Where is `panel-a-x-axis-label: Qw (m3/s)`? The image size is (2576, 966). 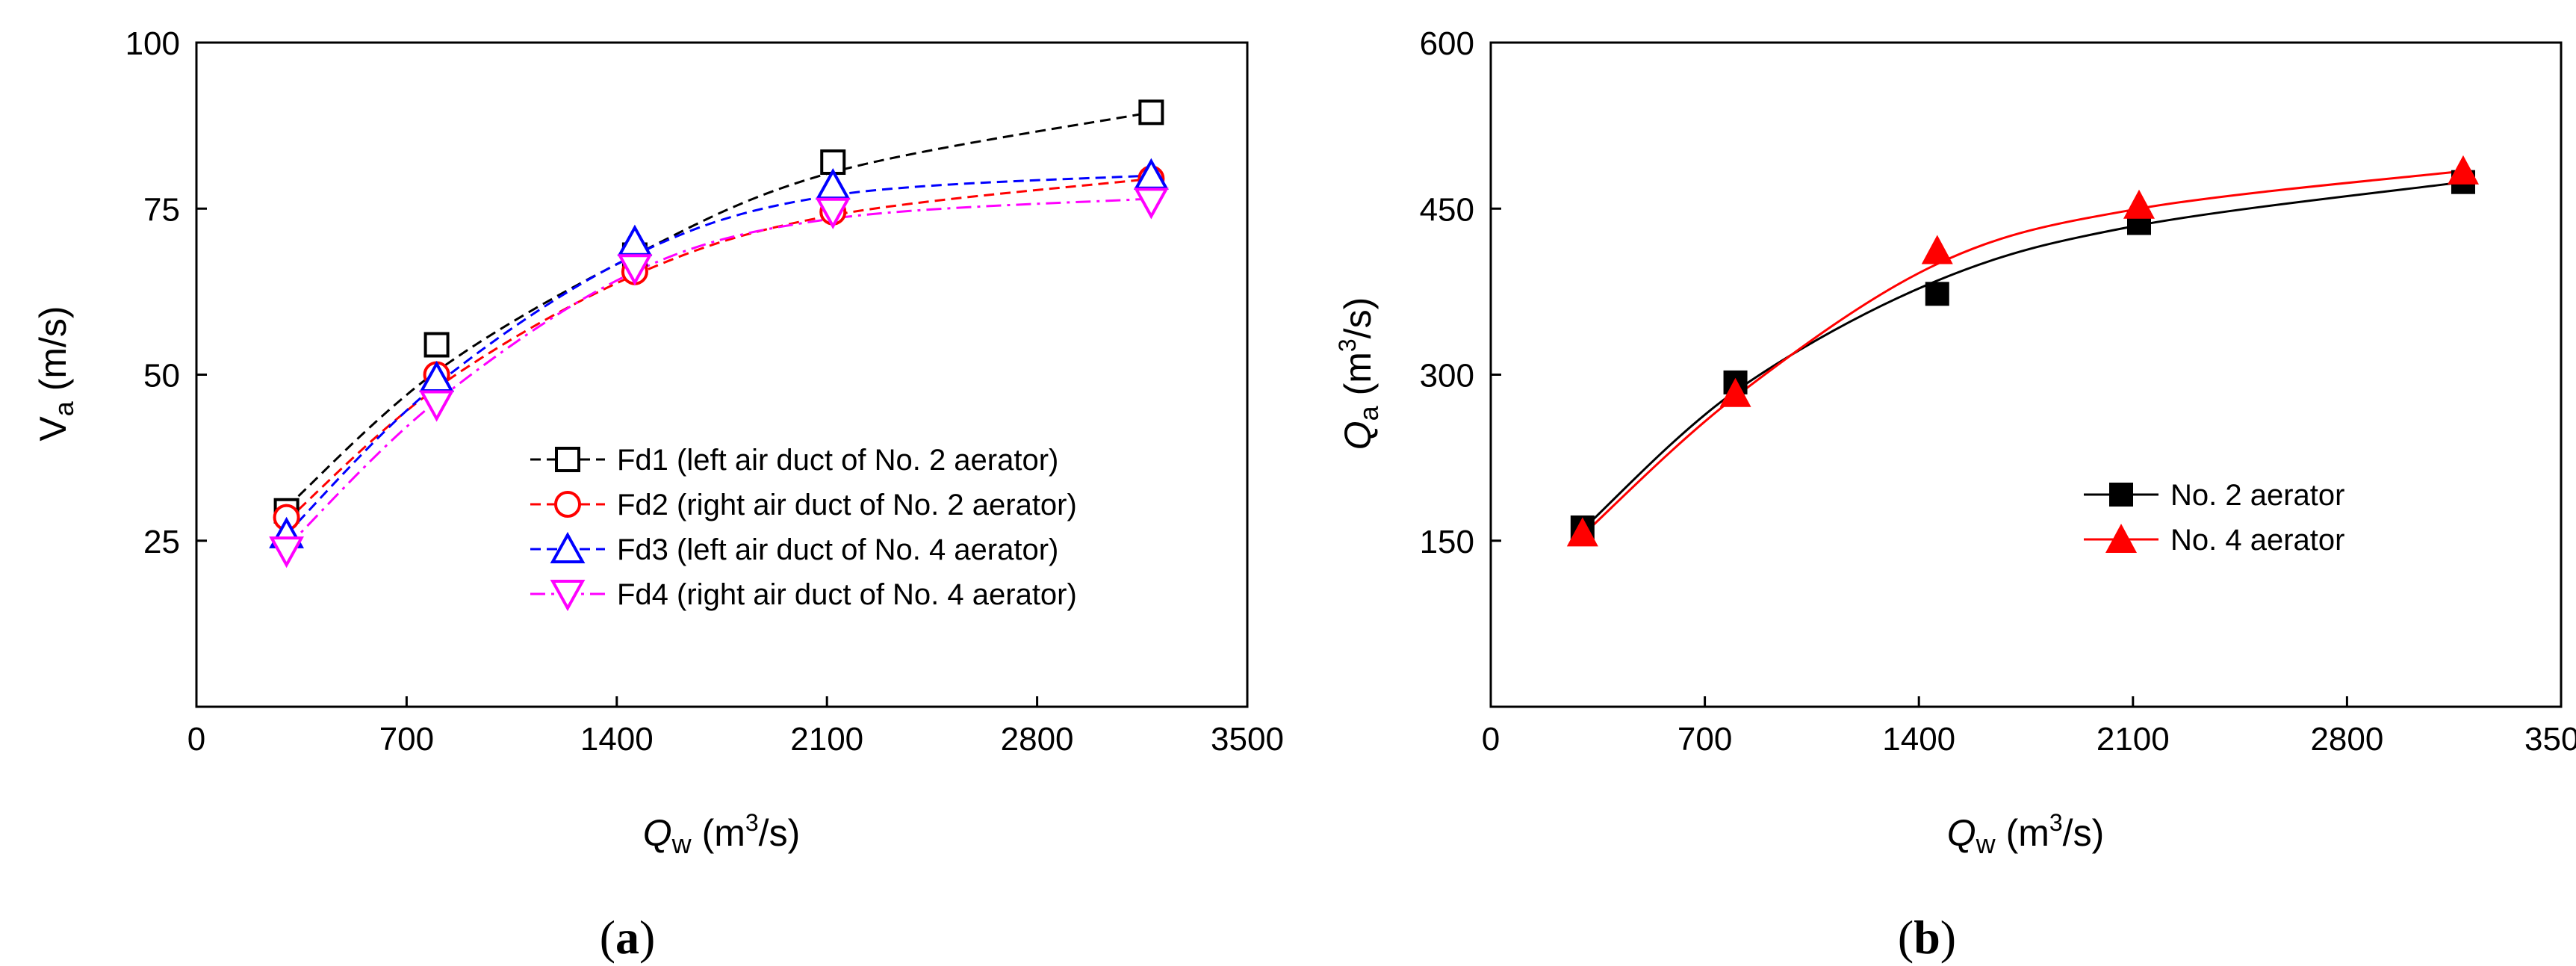 panel-a-x-axis-label: Qw (m3/s) is located at coordinates (722, 834).